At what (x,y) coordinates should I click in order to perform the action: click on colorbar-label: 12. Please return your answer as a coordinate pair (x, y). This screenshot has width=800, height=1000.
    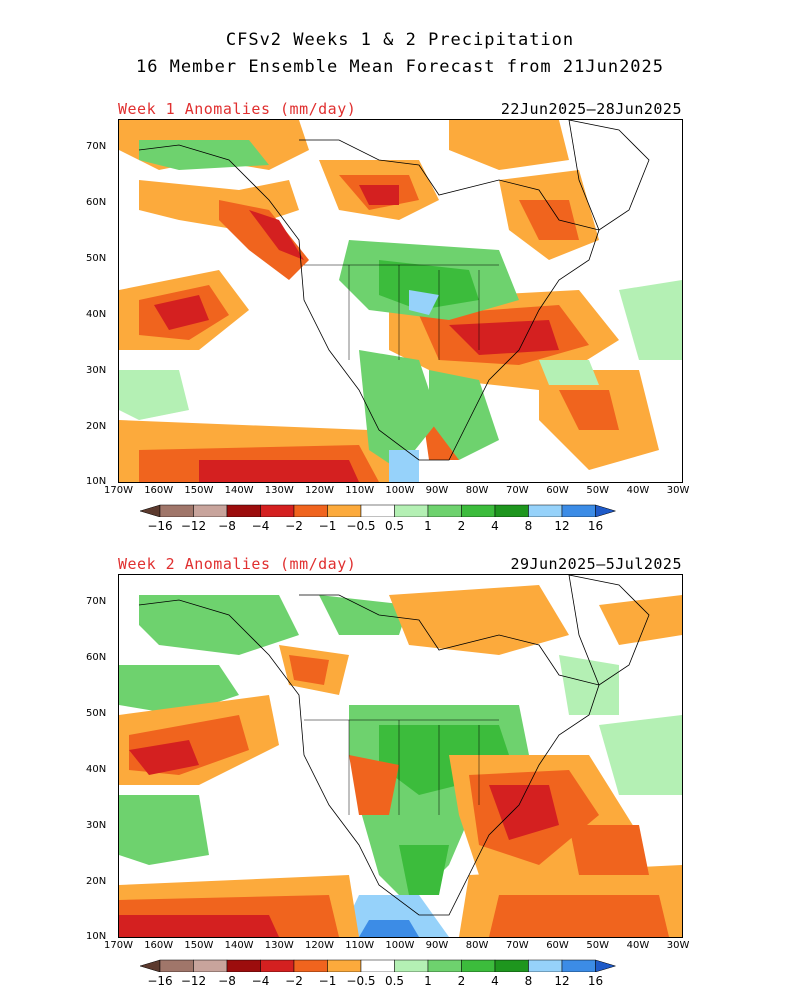
    Looking at the image, I should click on (562, 981).